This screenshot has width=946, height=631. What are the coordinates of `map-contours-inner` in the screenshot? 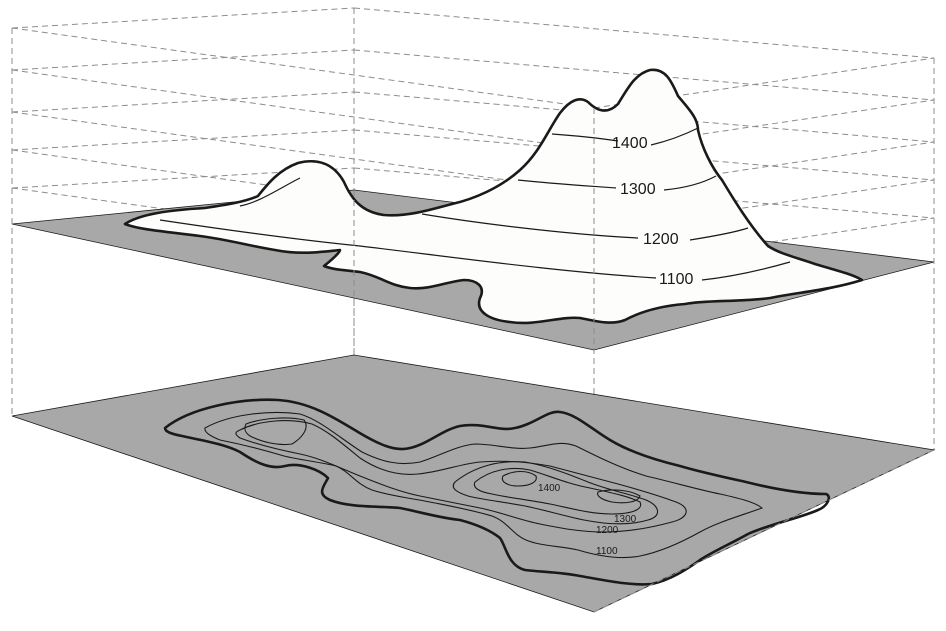 It's located at (484, 485).